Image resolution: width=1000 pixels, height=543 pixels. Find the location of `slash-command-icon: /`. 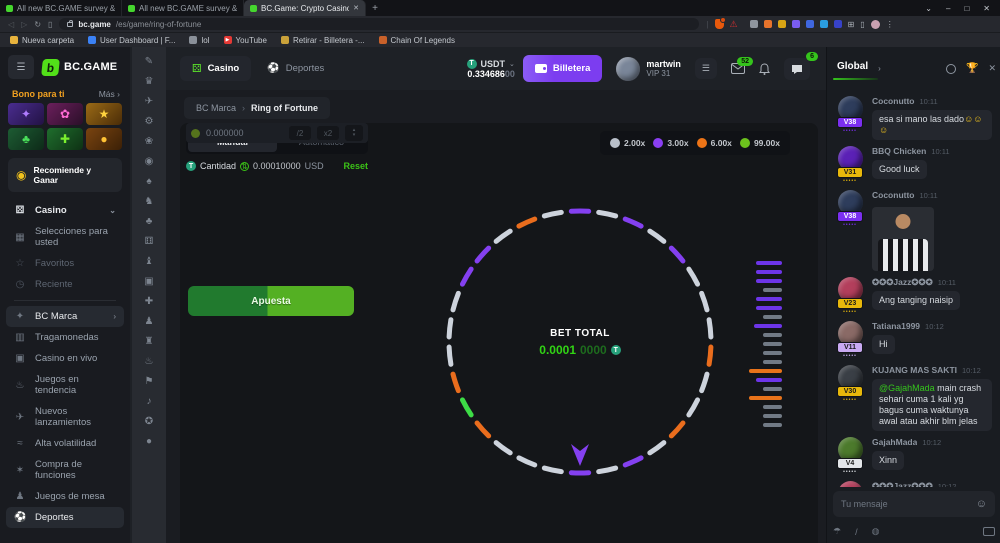

slash-command-icon: / is located at coordinates (856, 531).